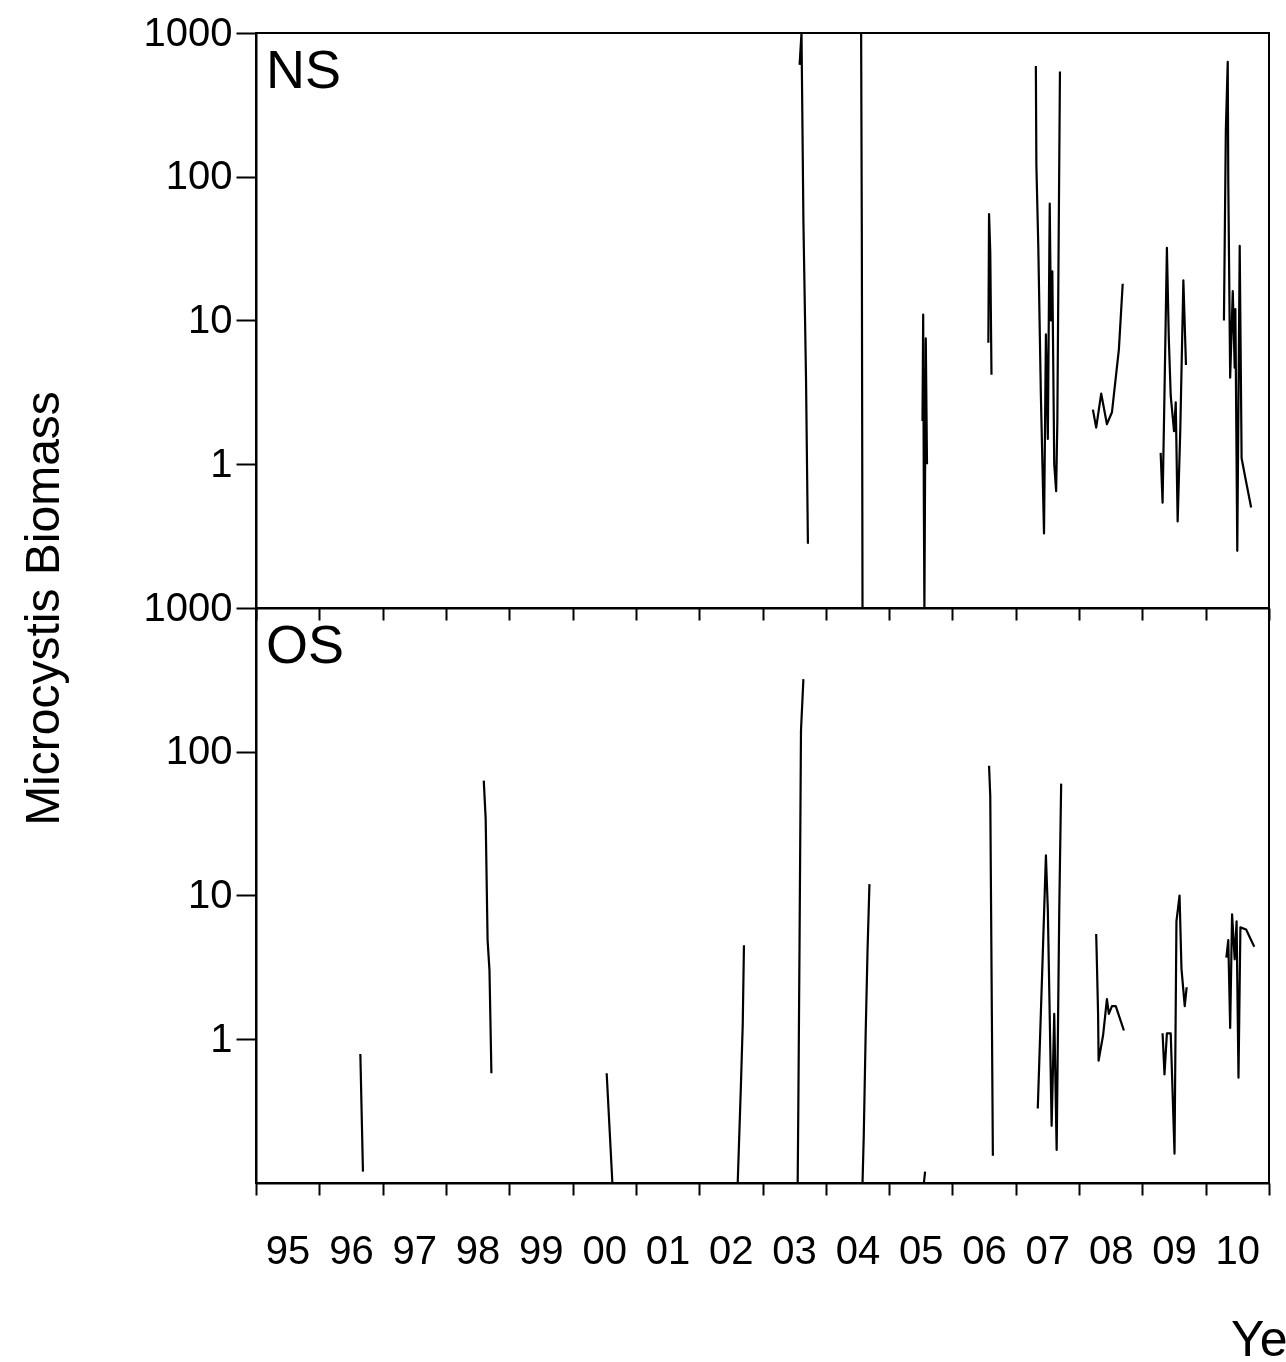 This screenshot has height=1362, width=1286. I want to click on x-tick-label: 06, so click(984, 1249).